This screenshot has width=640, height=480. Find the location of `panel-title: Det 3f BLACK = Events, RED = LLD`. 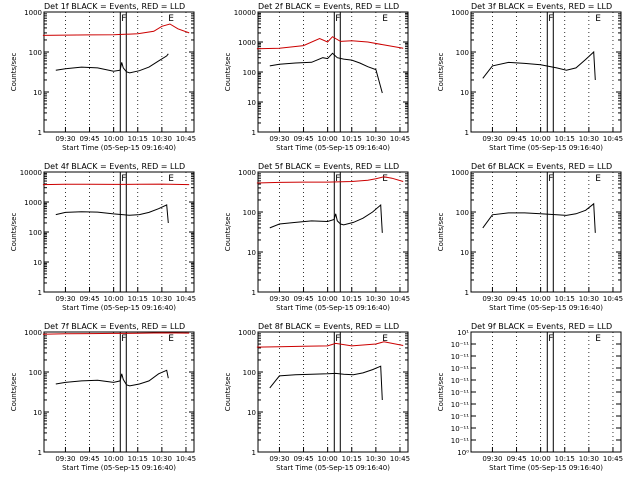

panel-title: Det 3f BLACK = Events, RED = LLD is located at coordinates (541, 6).